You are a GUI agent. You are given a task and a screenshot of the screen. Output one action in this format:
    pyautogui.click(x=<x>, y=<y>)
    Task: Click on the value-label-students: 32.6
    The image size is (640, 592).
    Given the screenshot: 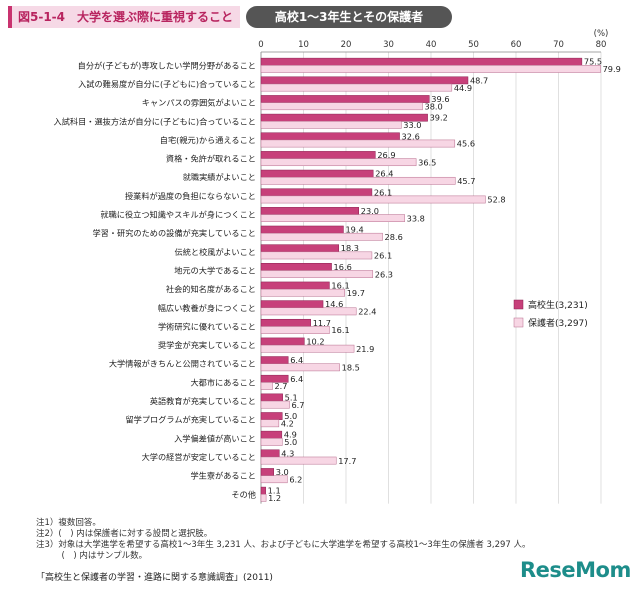 What is the action you would take?
    pyautogui.click(x=411, y=136)
    